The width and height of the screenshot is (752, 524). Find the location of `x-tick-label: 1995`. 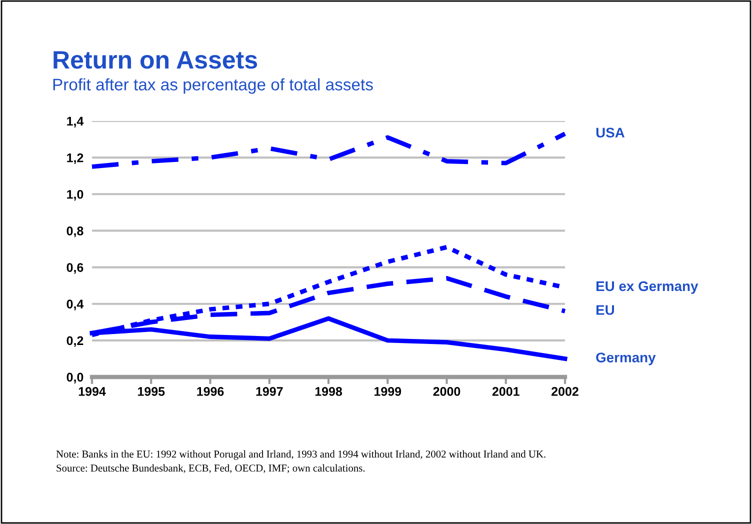

x-tick-label: 1995 is located at coordinates (151, 391).